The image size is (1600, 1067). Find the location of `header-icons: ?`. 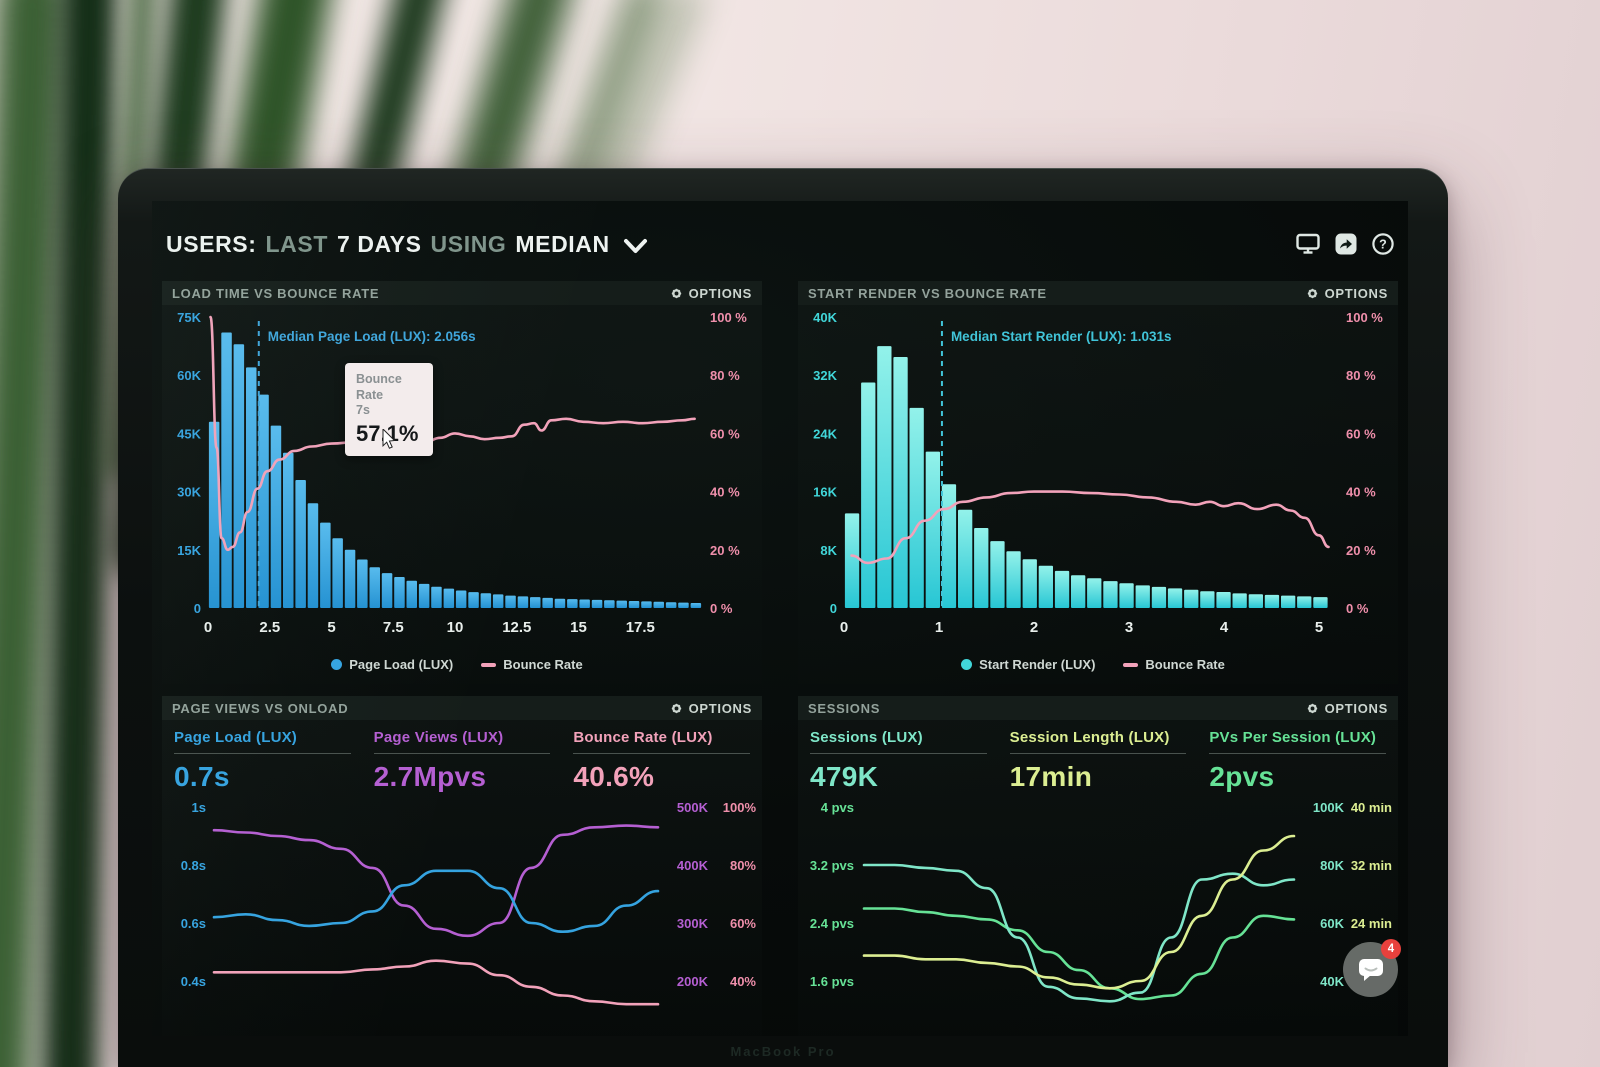

header-icons: ? is located at coordinates (1345, 244).